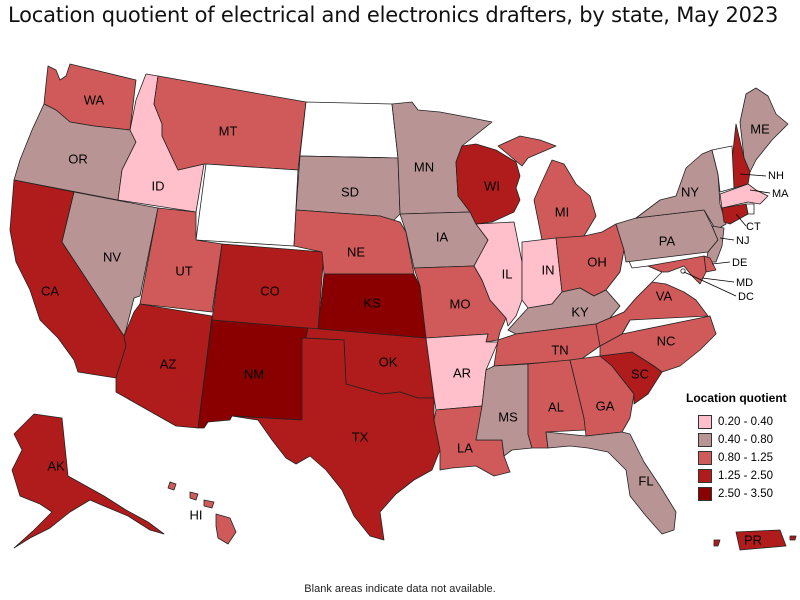  I want to click on legend-label: 0.80 - 1.25, so click(745, 458).